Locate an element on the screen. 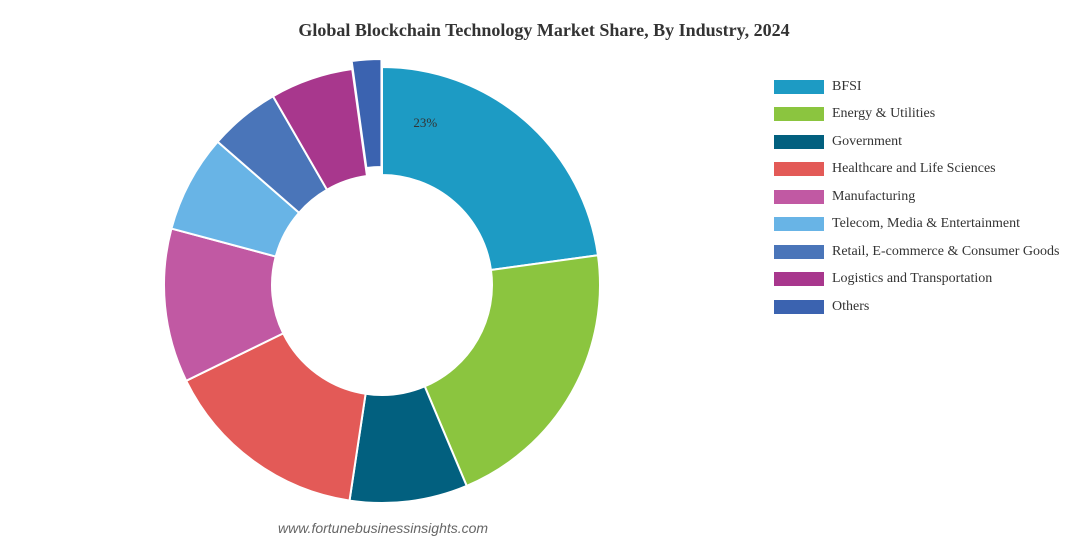 The image size is (1088, 543). legend-item-4: Manufacturing is located at coordinates (916, 197).